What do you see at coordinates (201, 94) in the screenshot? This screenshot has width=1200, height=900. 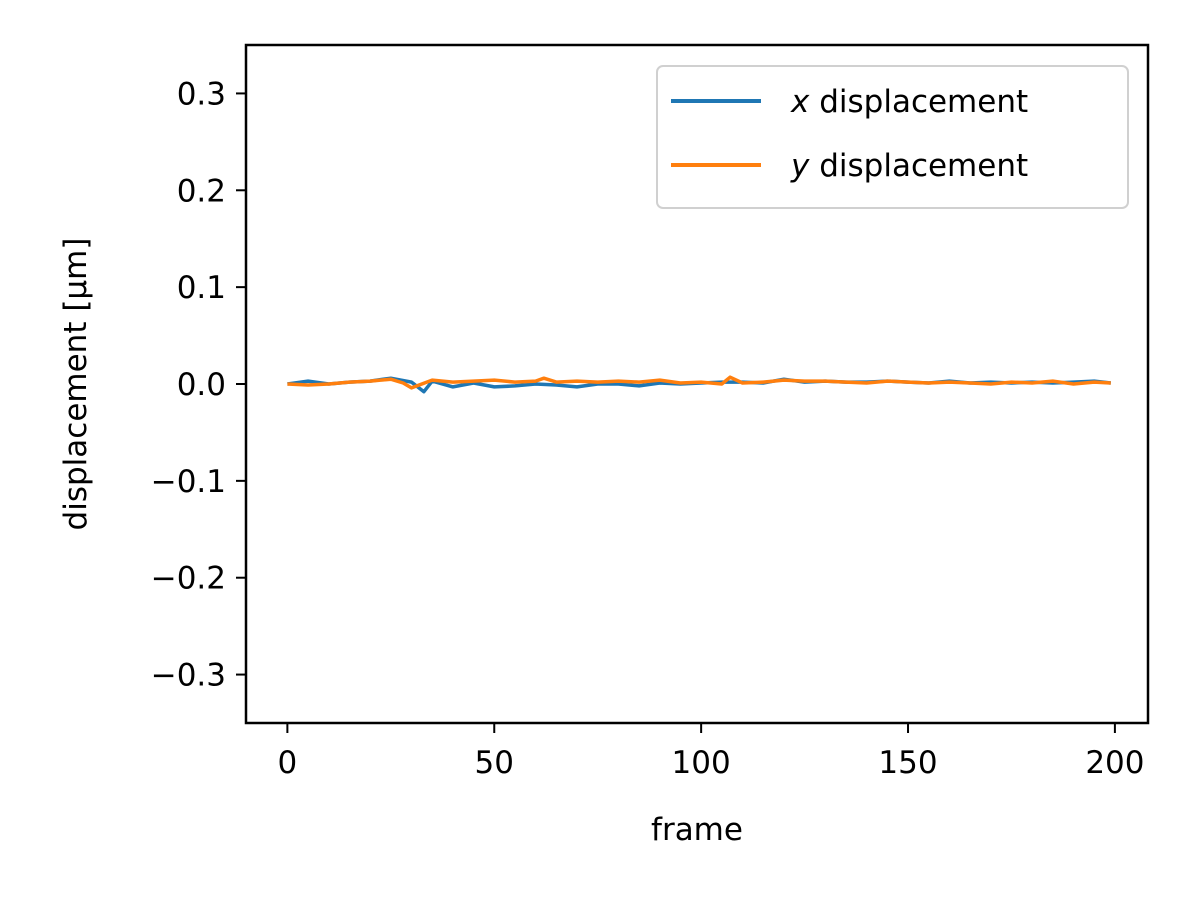 I see `y-tick-label: 0.3` at bounding box center [201, 94].